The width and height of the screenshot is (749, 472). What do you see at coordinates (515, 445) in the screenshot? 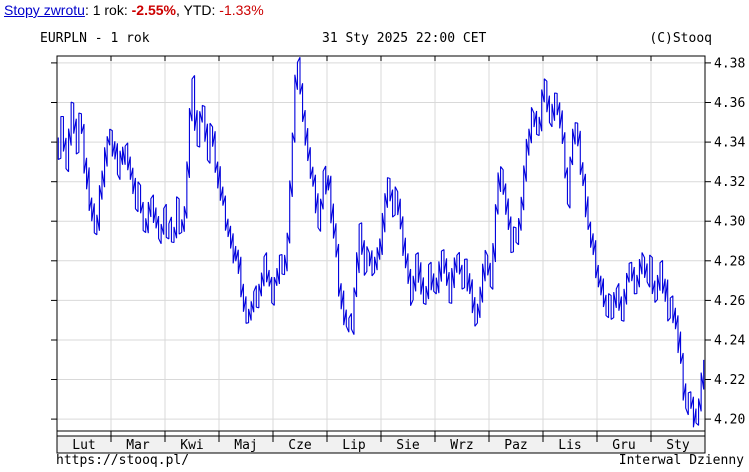
I see `x-axis-month-label: Paz` at bounding box center [515, 445].